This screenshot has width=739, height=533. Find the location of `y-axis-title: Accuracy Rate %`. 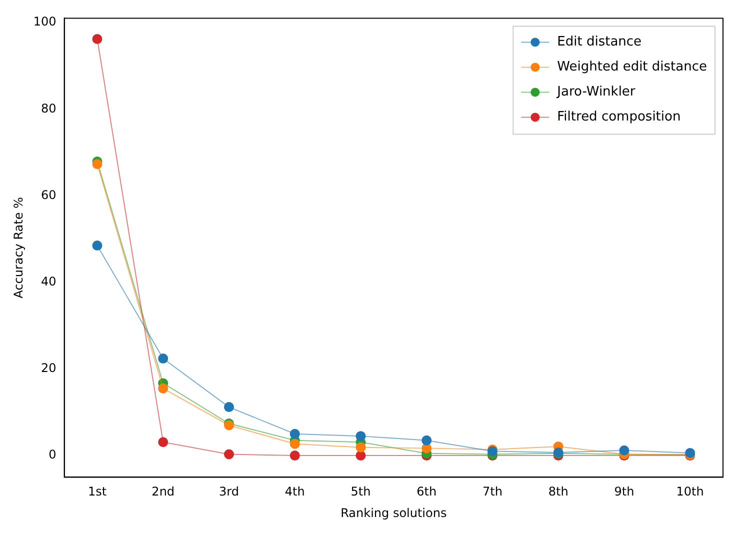

y-axis-title: Accuracy Rate % is located at coordinates (18, 247).